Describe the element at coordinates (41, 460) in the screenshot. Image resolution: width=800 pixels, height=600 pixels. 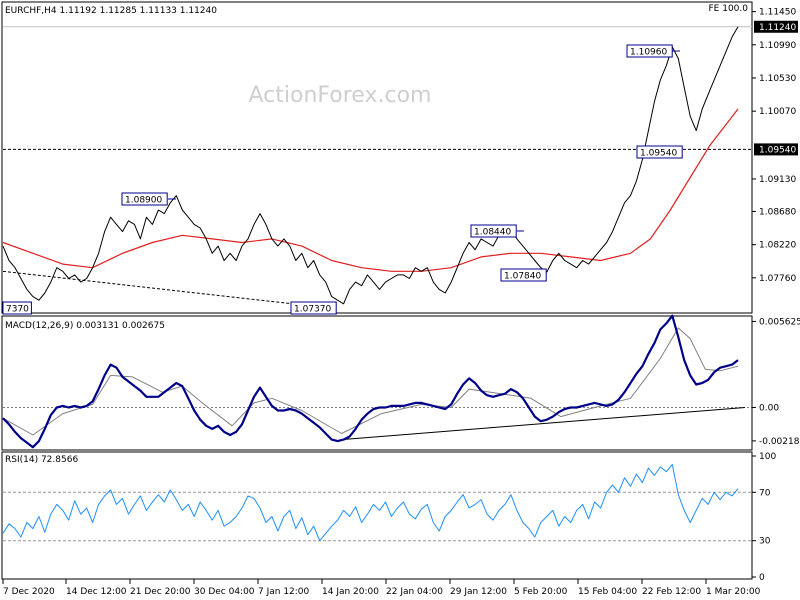
I see `rsi-title: RSI(14) 72.8566` at that location.